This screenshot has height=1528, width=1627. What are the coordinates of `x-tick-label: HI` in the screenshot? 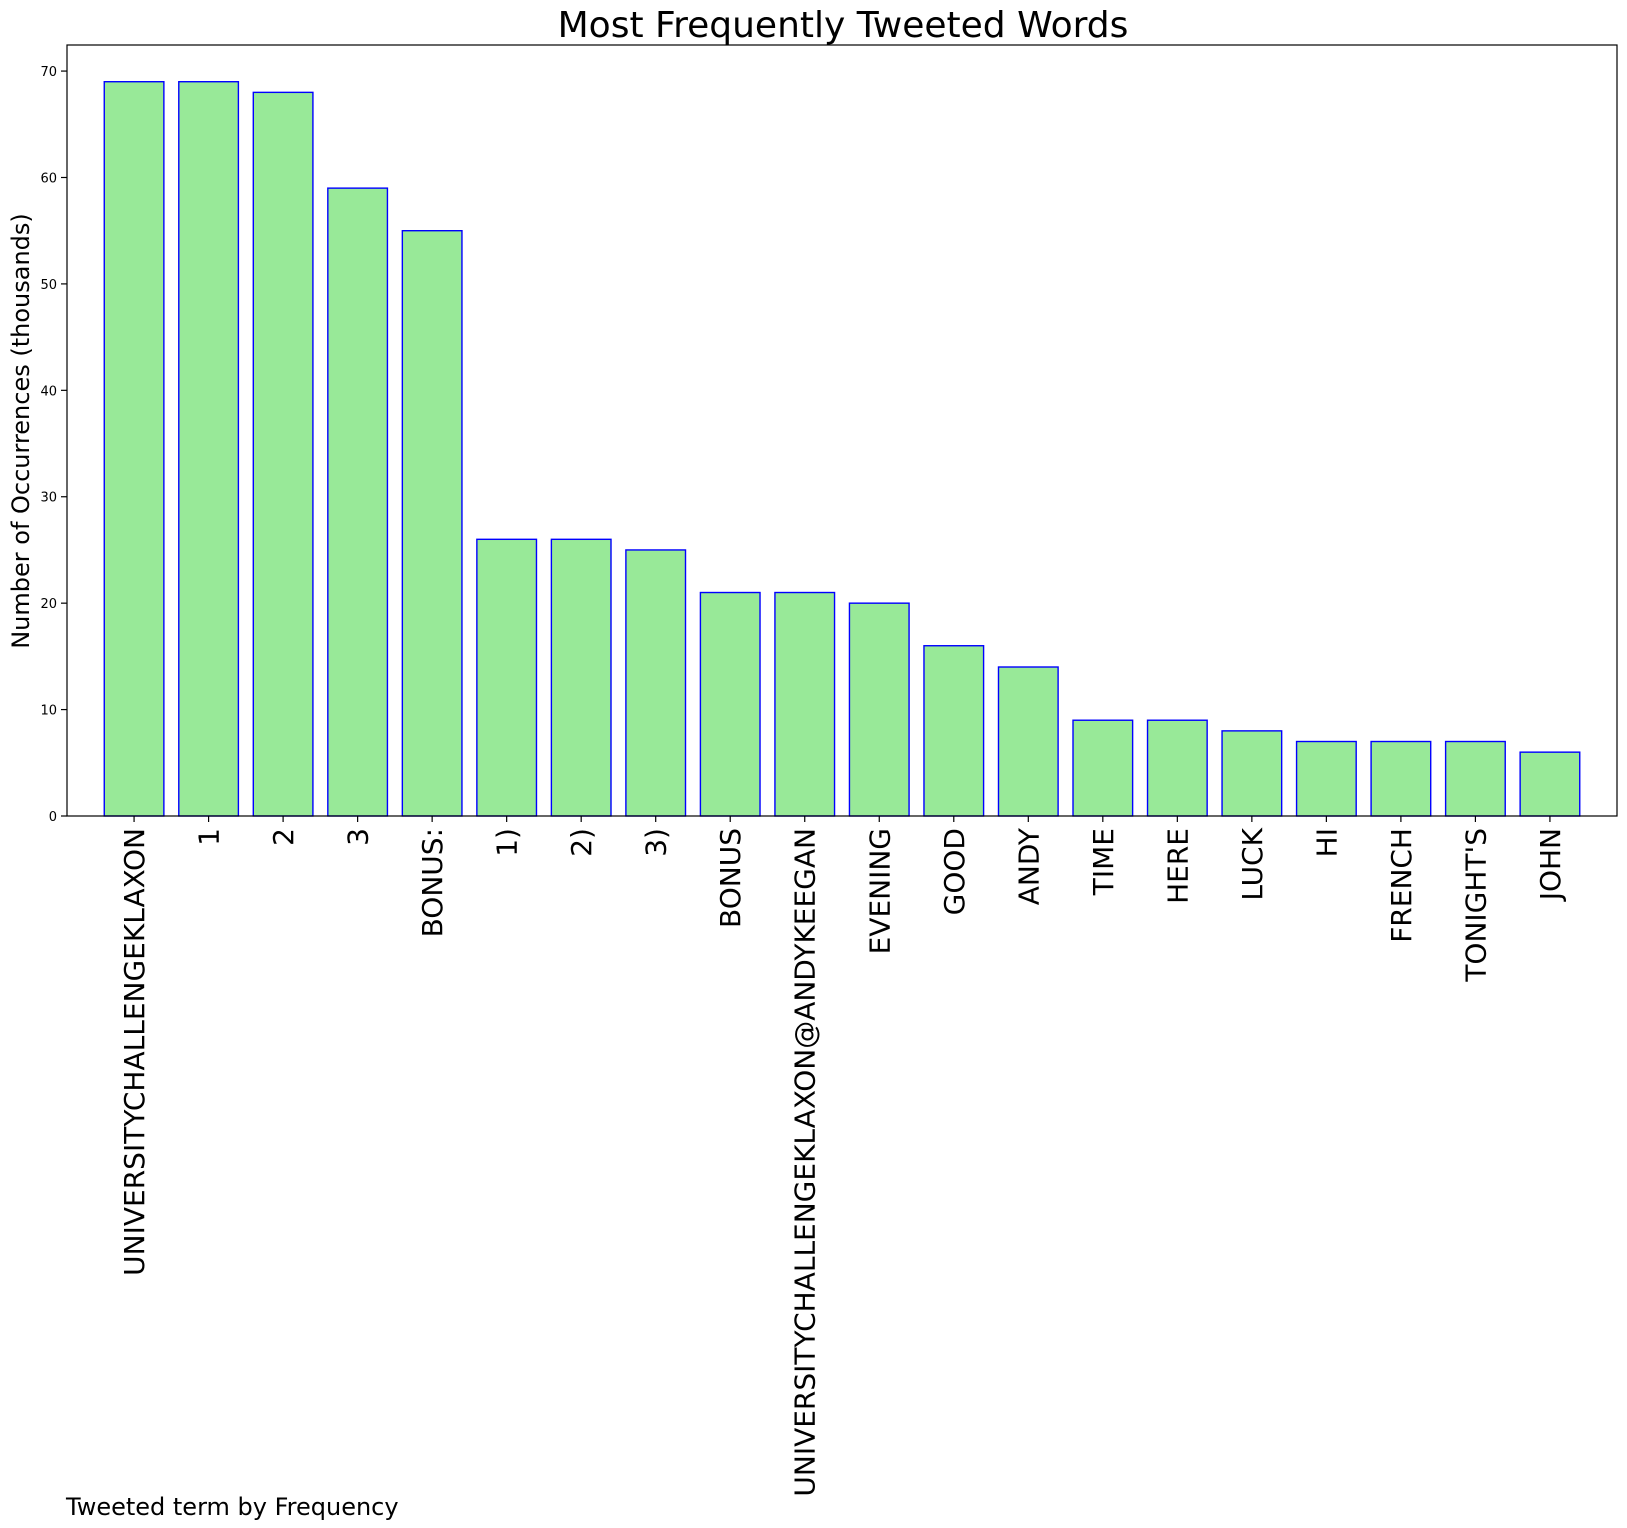 It's located at (1326, 842).